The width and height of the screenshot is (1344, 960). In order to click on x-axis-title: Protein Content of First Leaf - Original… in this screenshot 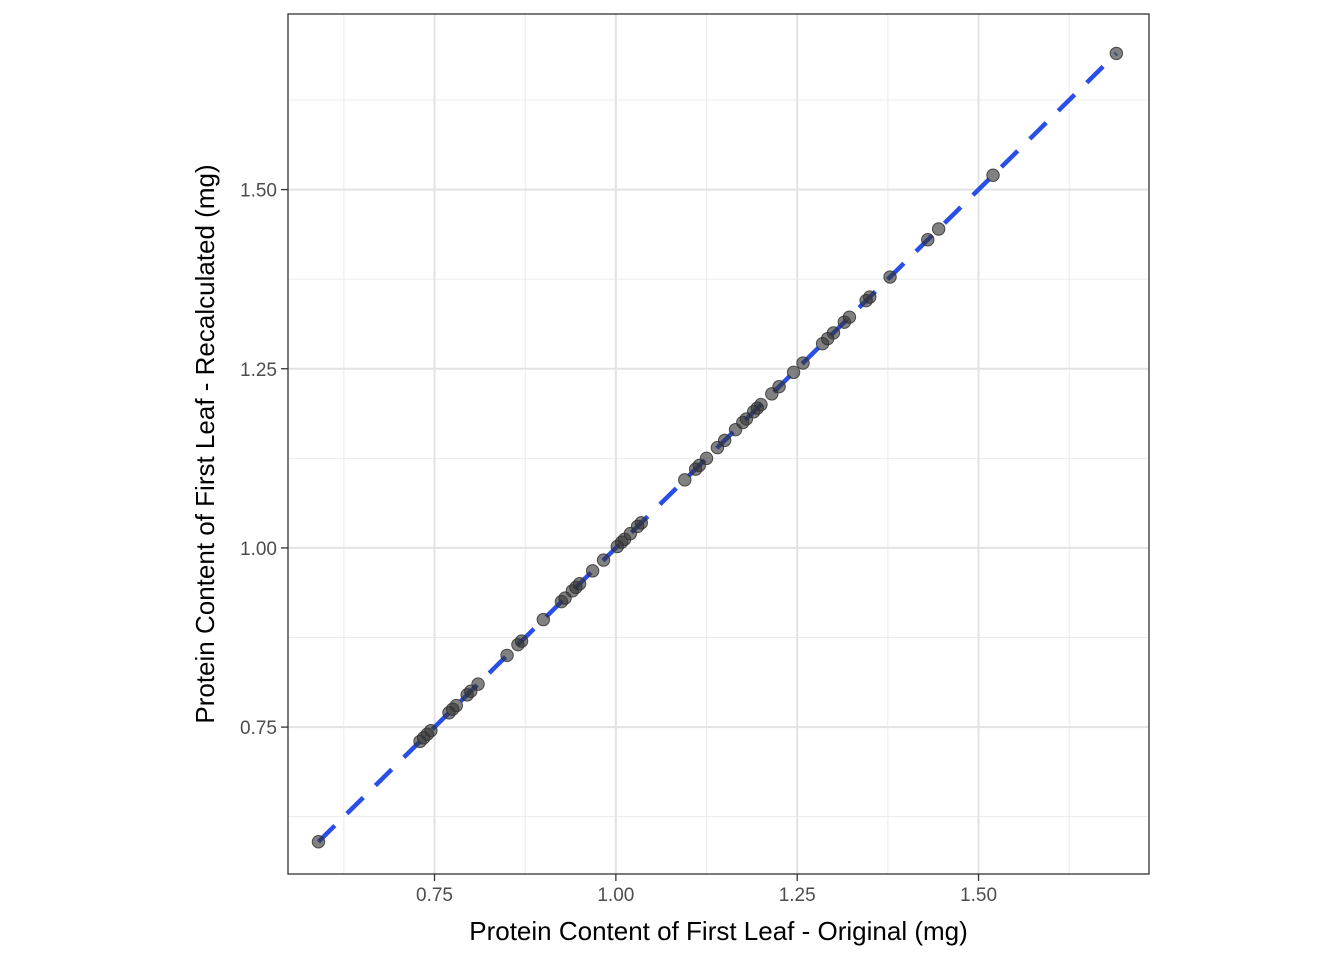, I will do `click(718, 931)`.